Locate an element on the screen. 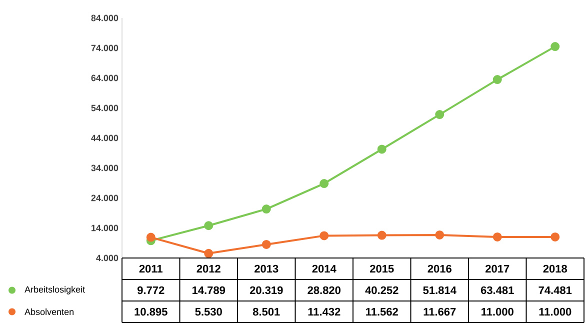 This screenshot has height=326, width=586. data-label: 8.501 is located at coordinates (266, 312).